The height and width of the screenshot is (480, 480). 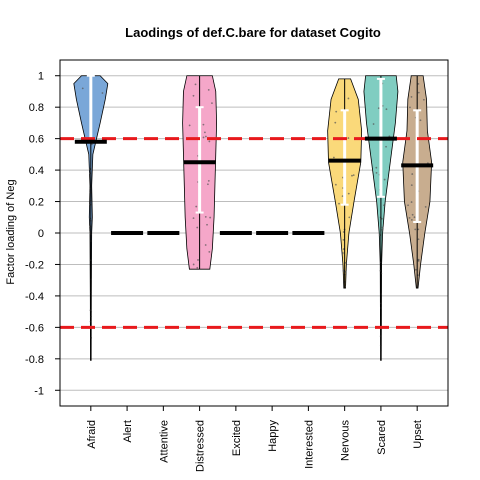 I want to click on y-tick-label: 0.2, so click(x=36, y=203).